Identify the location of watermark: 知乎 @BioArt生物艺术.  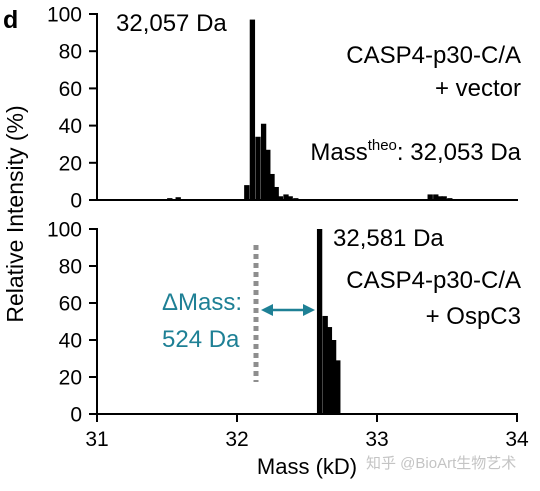
(441, 463).